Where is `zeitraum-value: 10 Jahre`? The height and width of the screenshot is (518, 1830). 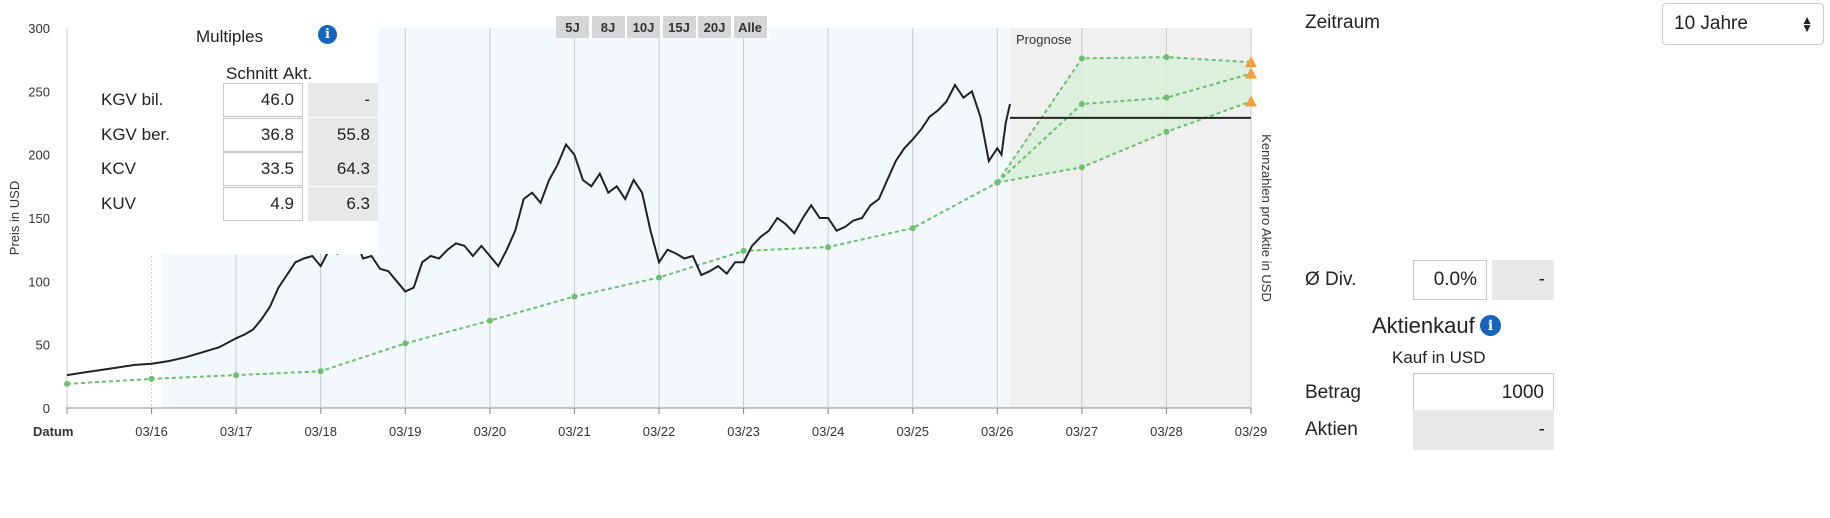 zeitraum-value: 10 Jahre is located at coordinates (1711, 23).